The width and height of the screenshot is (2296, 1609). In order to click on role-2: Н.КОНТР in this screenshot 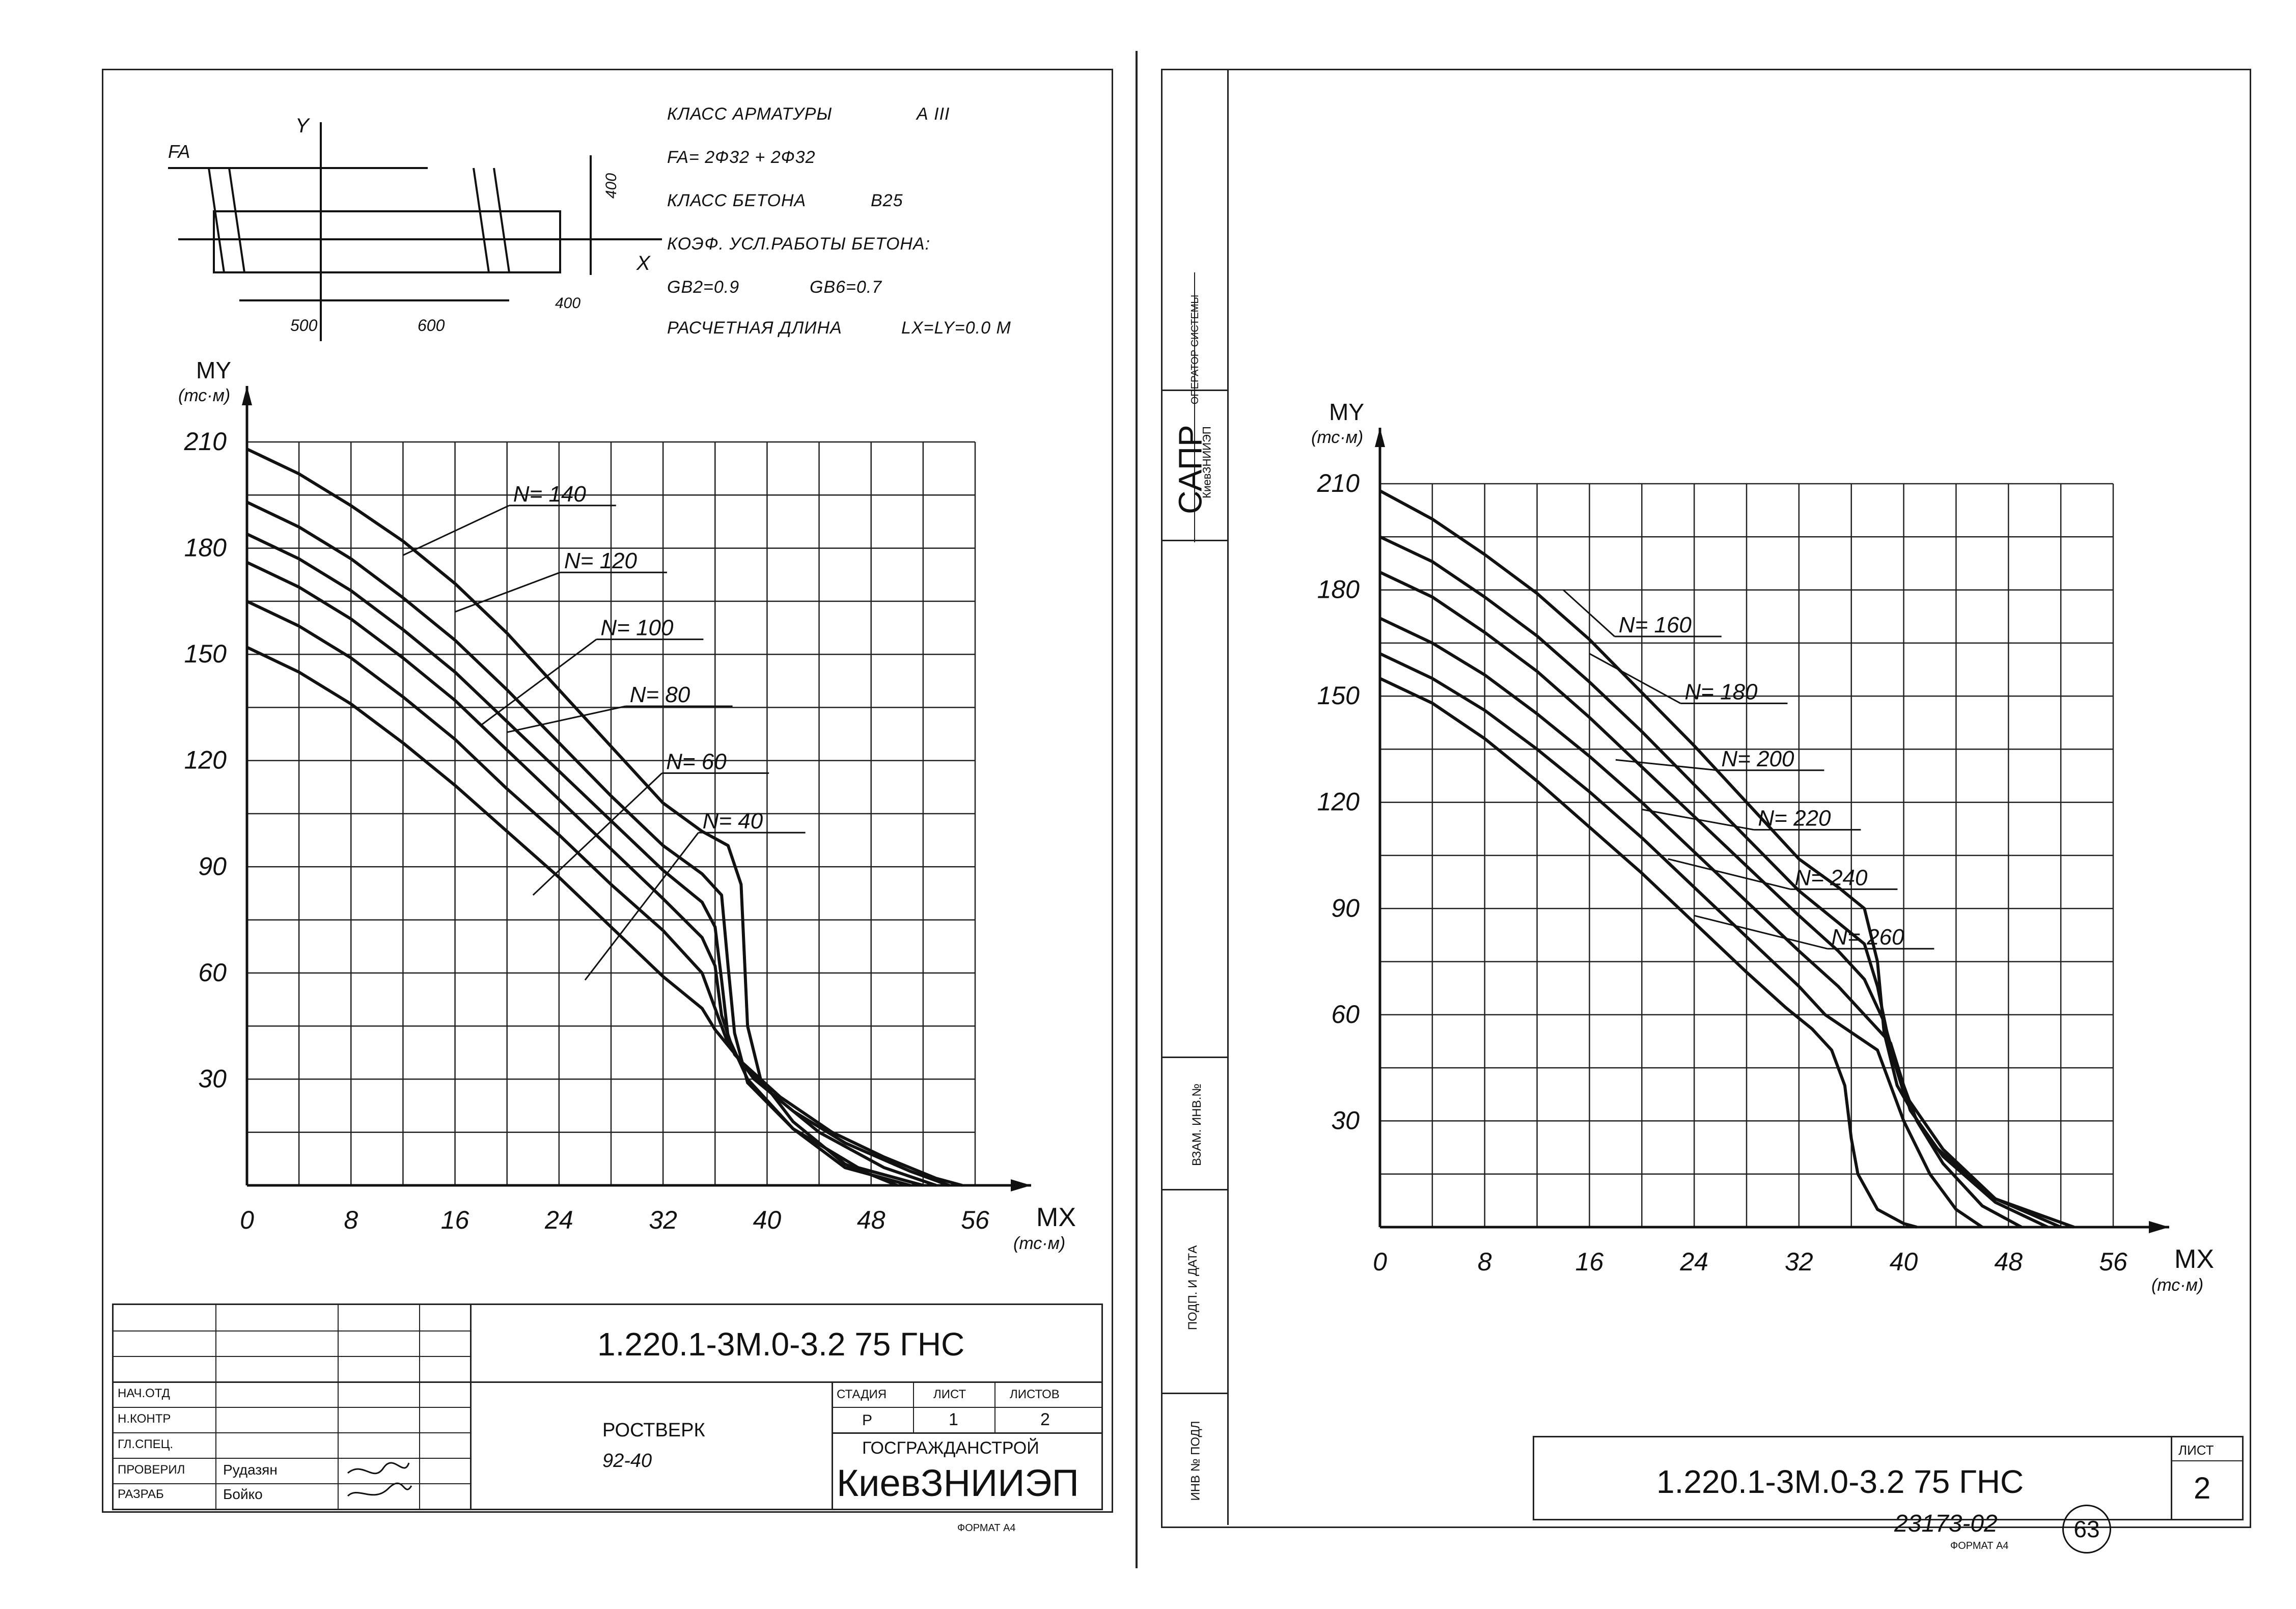, I will do `click(144, 1419)`.